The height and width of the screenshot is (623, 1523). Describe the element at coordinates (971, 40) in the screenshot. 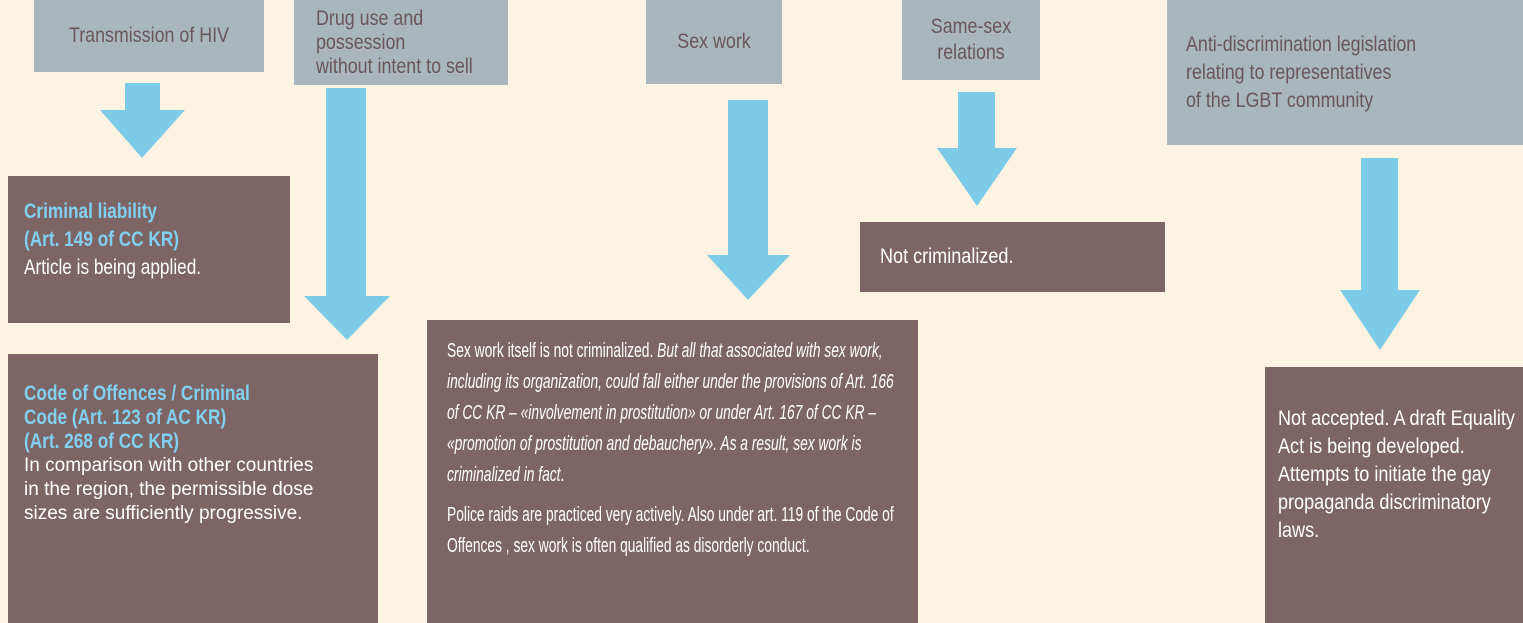

I see `topic-box: Same-sex relations` at that location.